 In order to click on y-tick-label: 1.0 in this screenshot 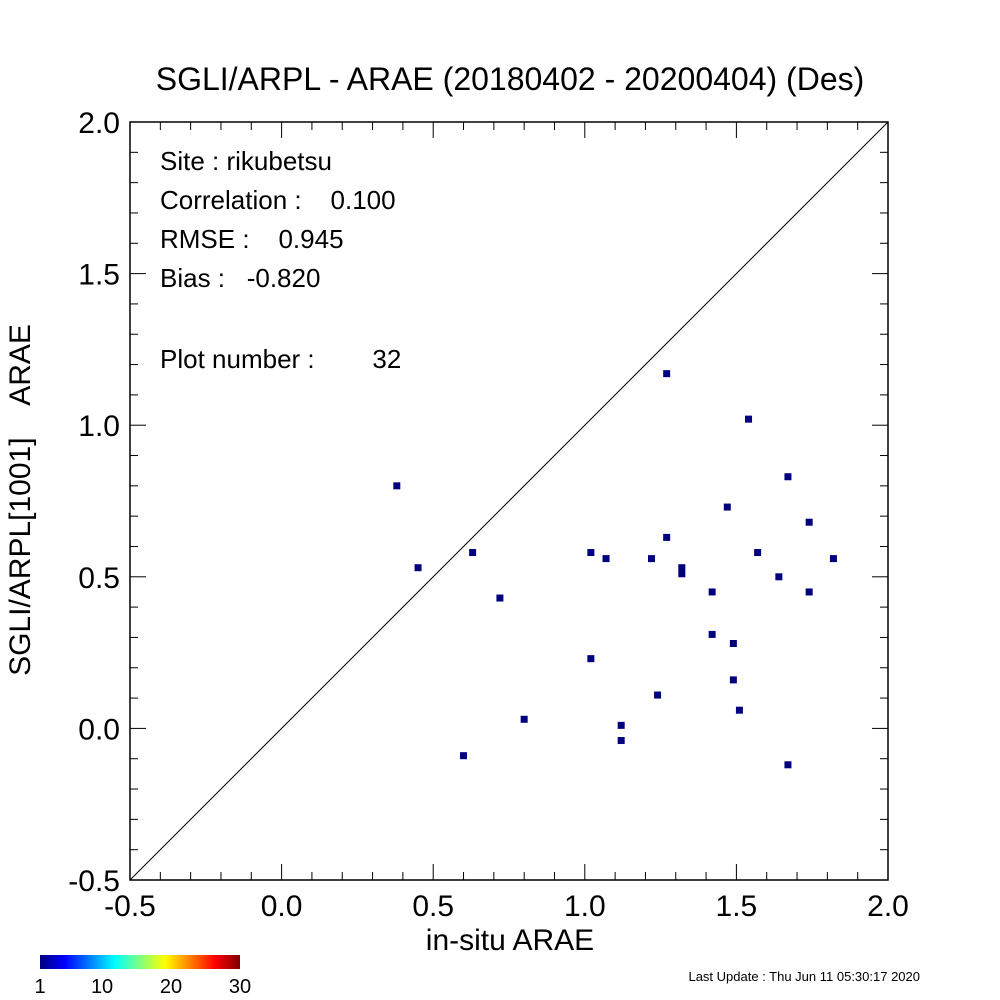, I will do `click(99, 426)`.